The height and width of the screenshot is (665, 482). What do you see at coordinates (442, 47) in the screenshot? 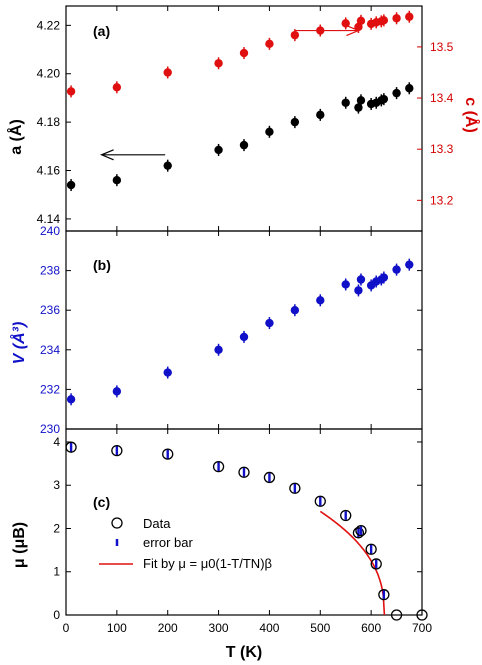
I see `a-ytick-right-label: 13.5` at bounding box center [442, 47].